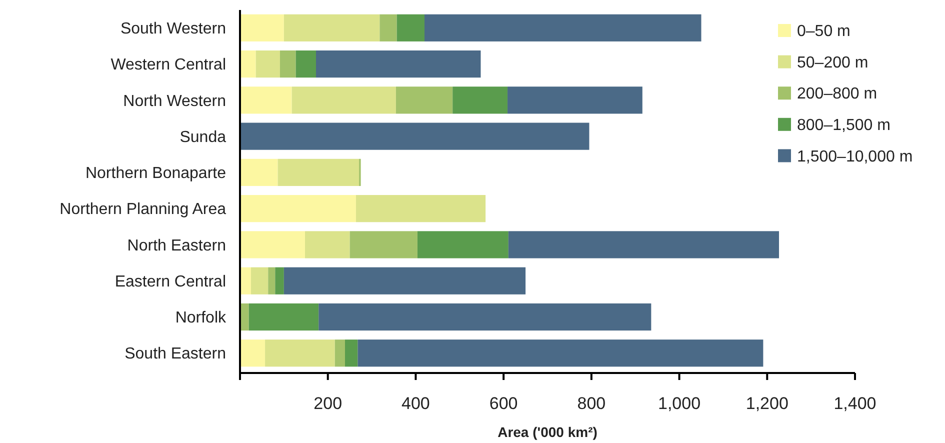  I want to click on legend-label: 800–1,500 m, so click(843, 125).